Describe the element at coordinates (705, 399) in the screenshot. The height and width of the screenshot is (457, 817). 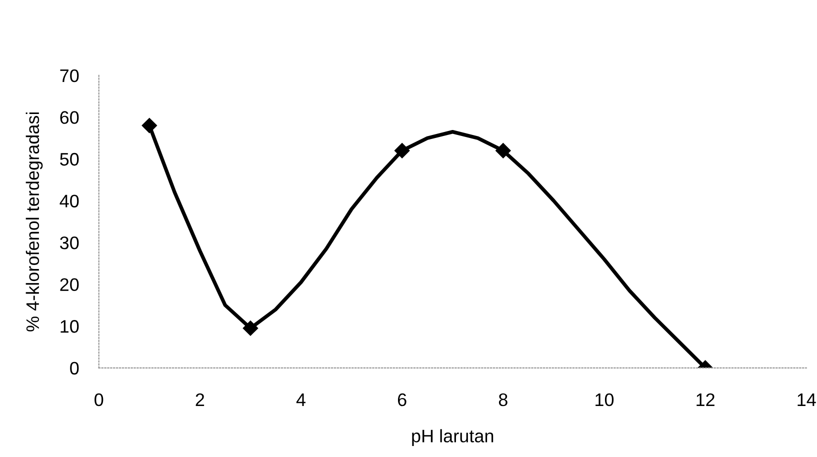
I see `x-tick-label: 12` at that location.